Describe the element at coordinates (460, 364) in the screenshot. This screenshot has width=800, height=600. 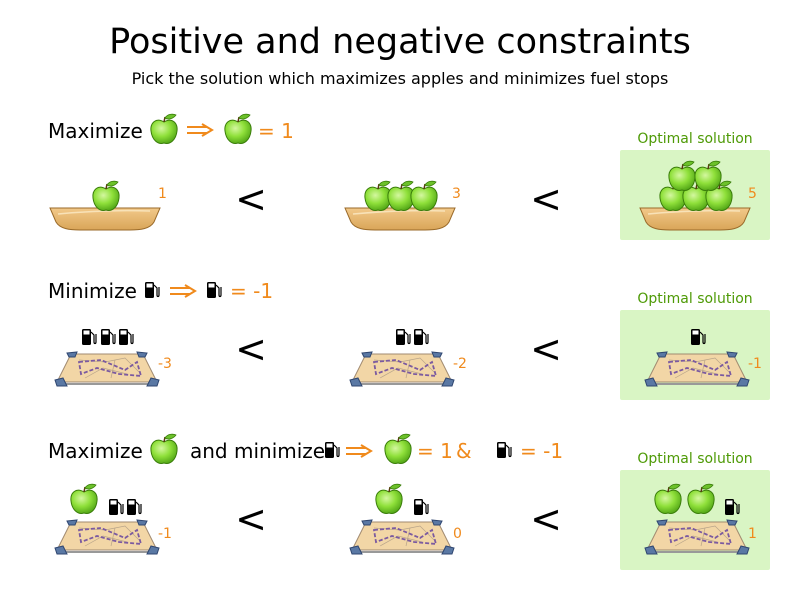
I see `score: -2` at that location.